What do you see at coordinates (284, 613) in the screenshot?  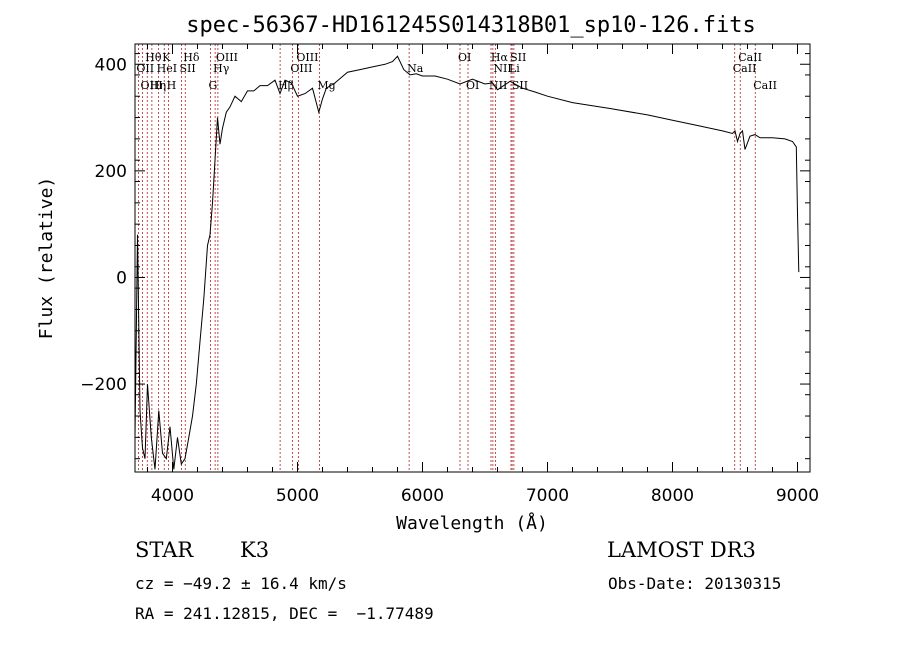 I see `coordinates: RA = 241.12815, DEC = −1.77489` at bounding box center [284, 613].